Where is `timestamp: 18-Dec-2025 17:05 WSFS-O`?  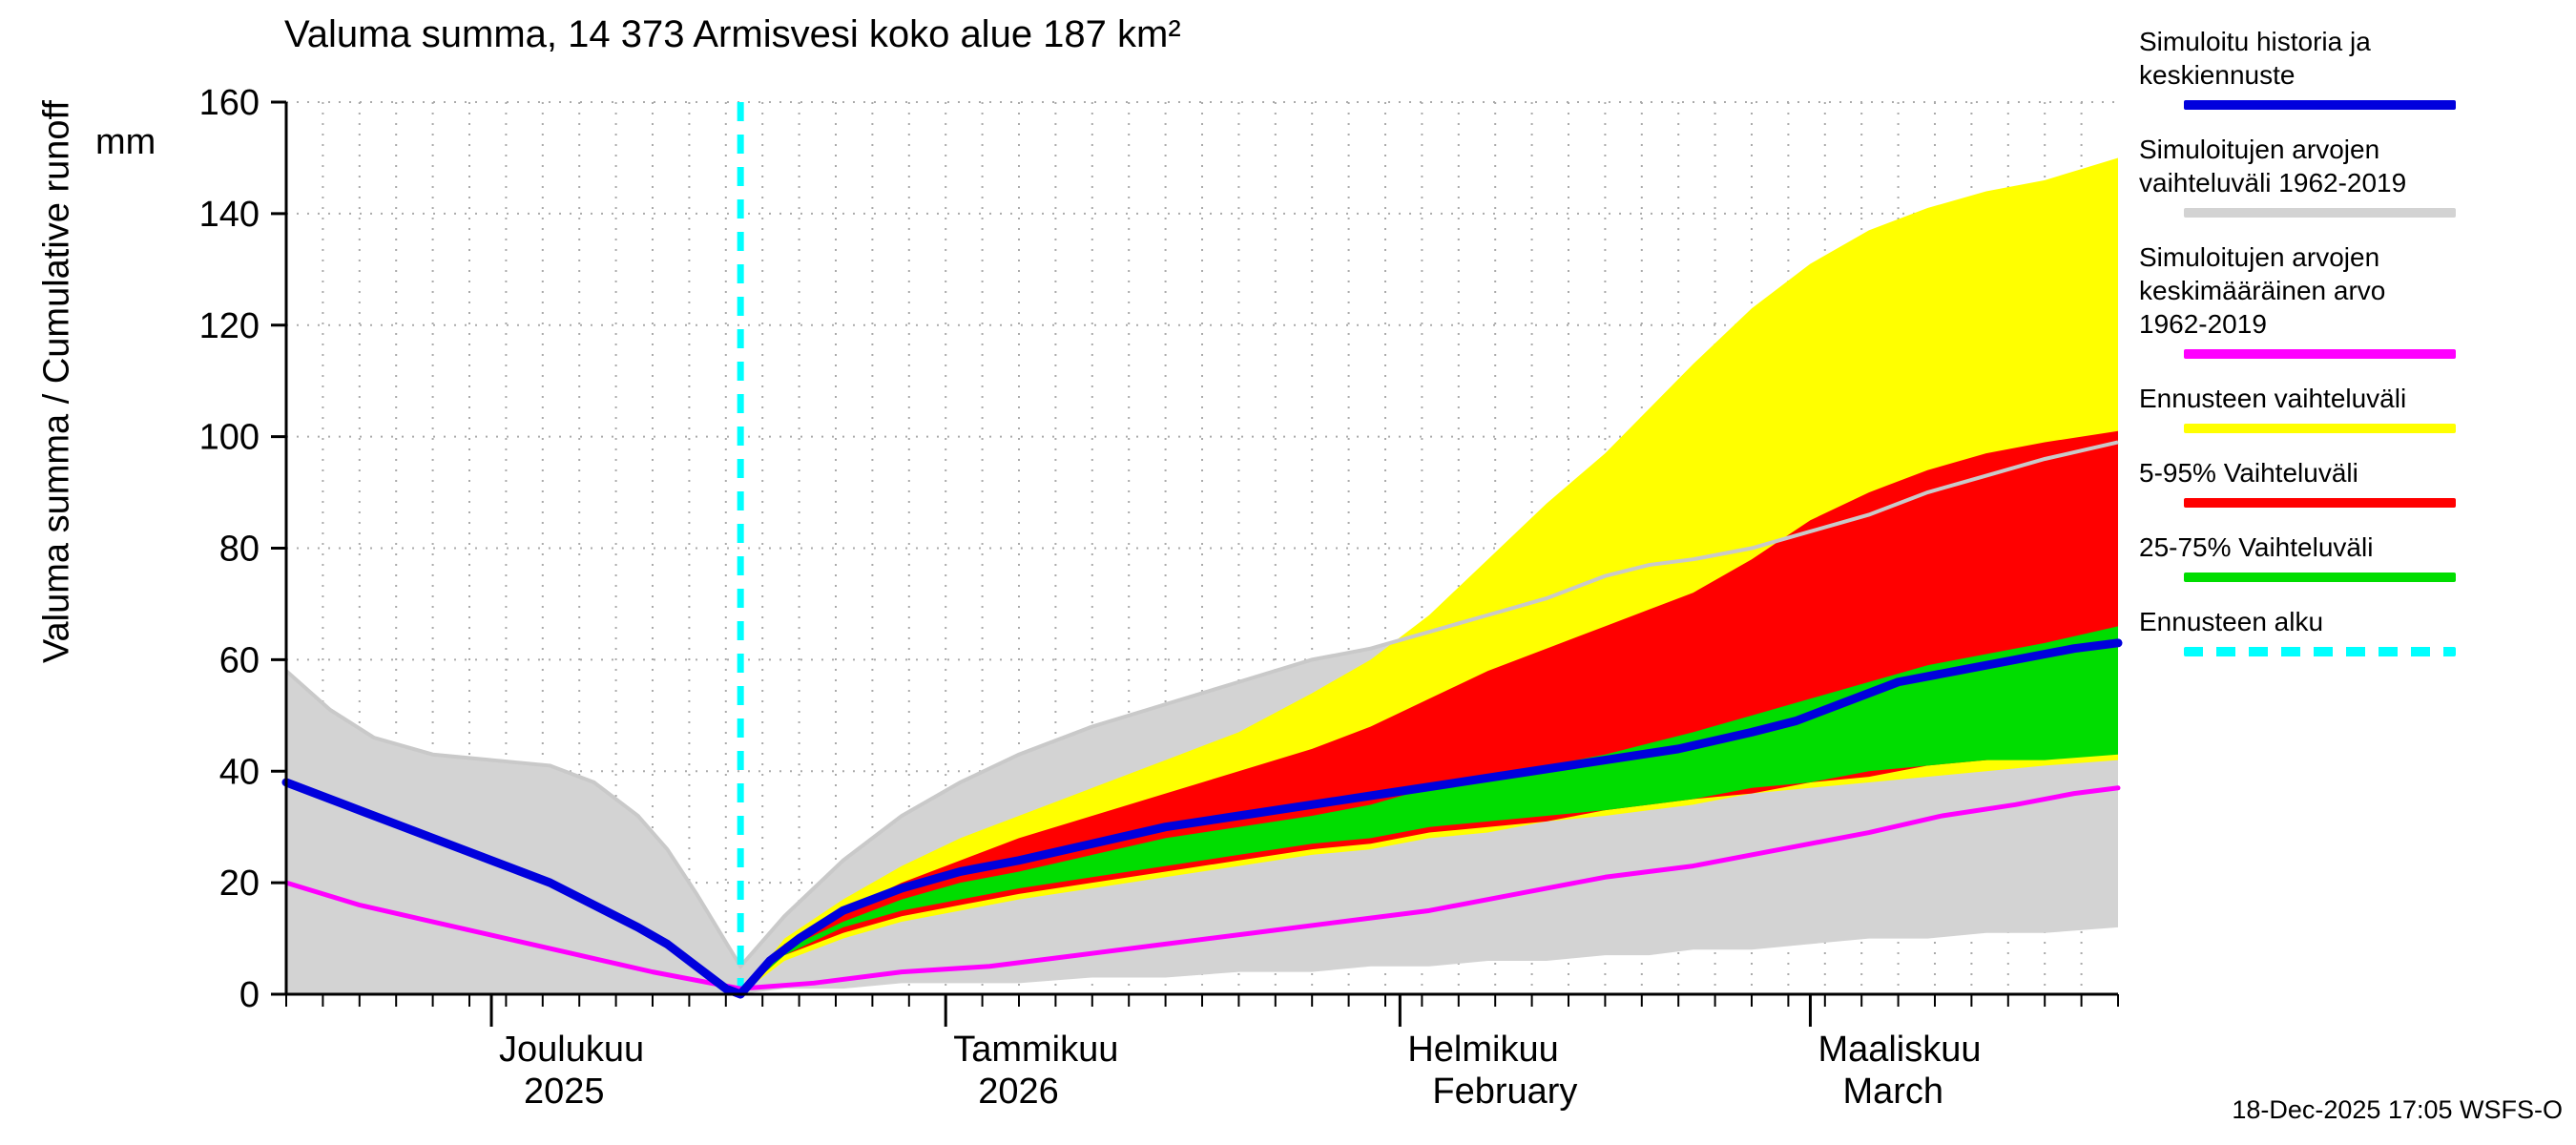
timestamp: 18-Dec-2025 17:05 WSFS-O is located at coordinates (2397, 1109).